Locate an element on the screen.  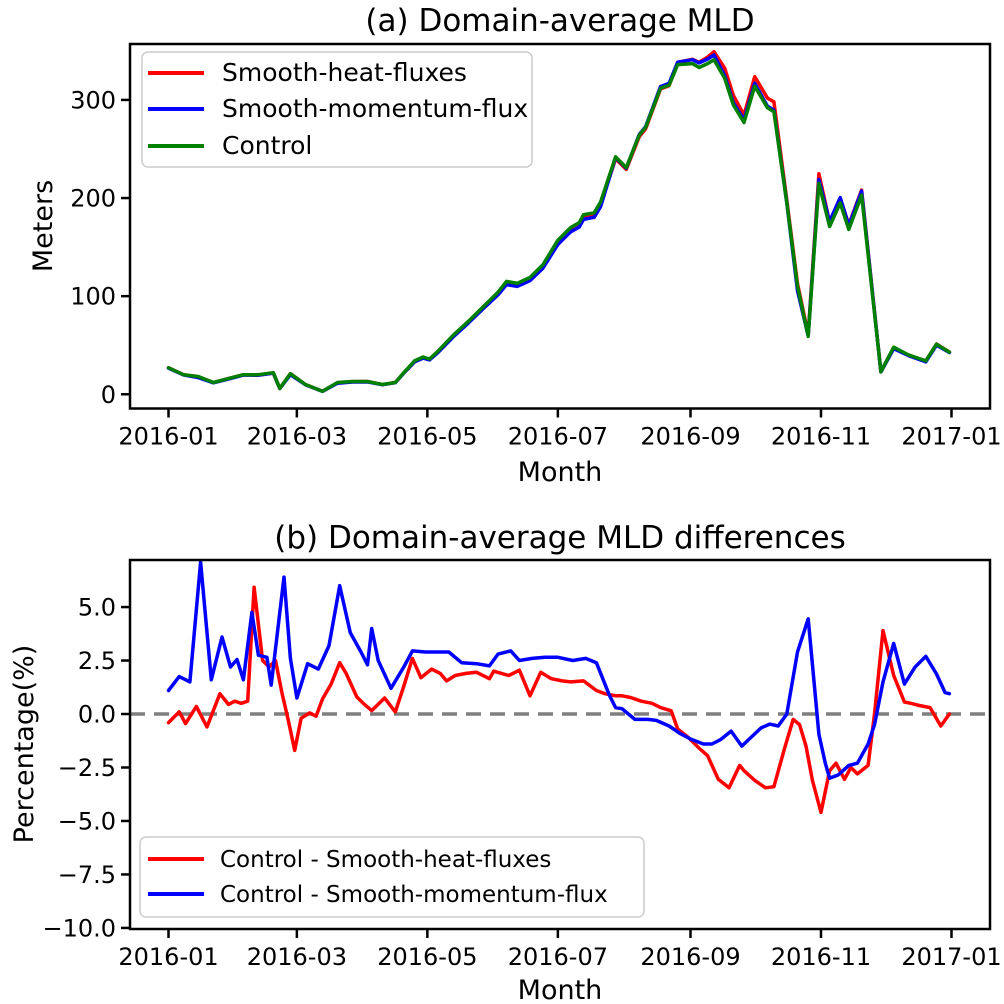
y-tick-label: 2.5 is located at coordinates (97, 661).